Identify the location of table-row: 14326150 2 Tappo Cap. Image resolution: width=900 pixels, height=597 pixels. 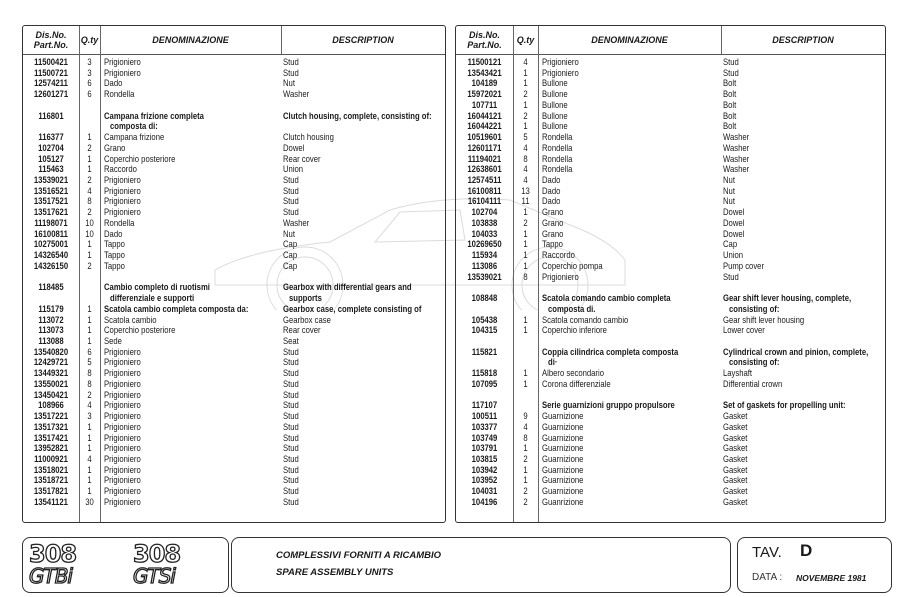
(234, 265).